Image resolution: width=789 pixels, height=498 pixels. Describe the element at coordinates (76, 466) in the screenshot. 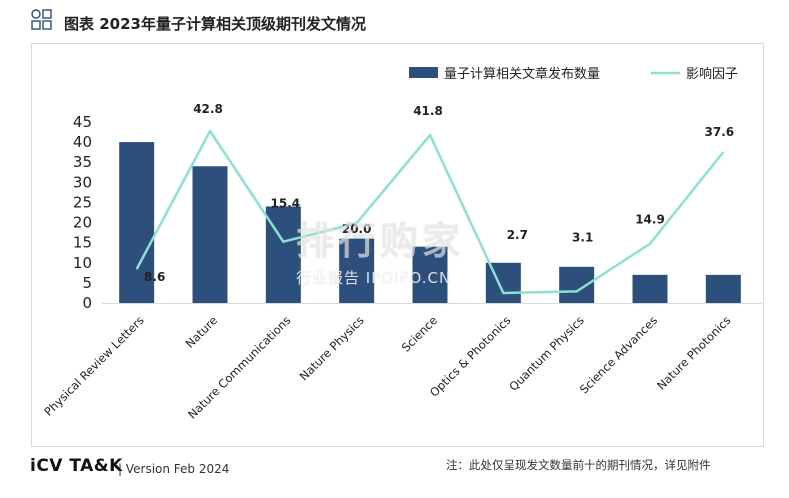

I see `footer-brand: iCV TA&K` at that location.